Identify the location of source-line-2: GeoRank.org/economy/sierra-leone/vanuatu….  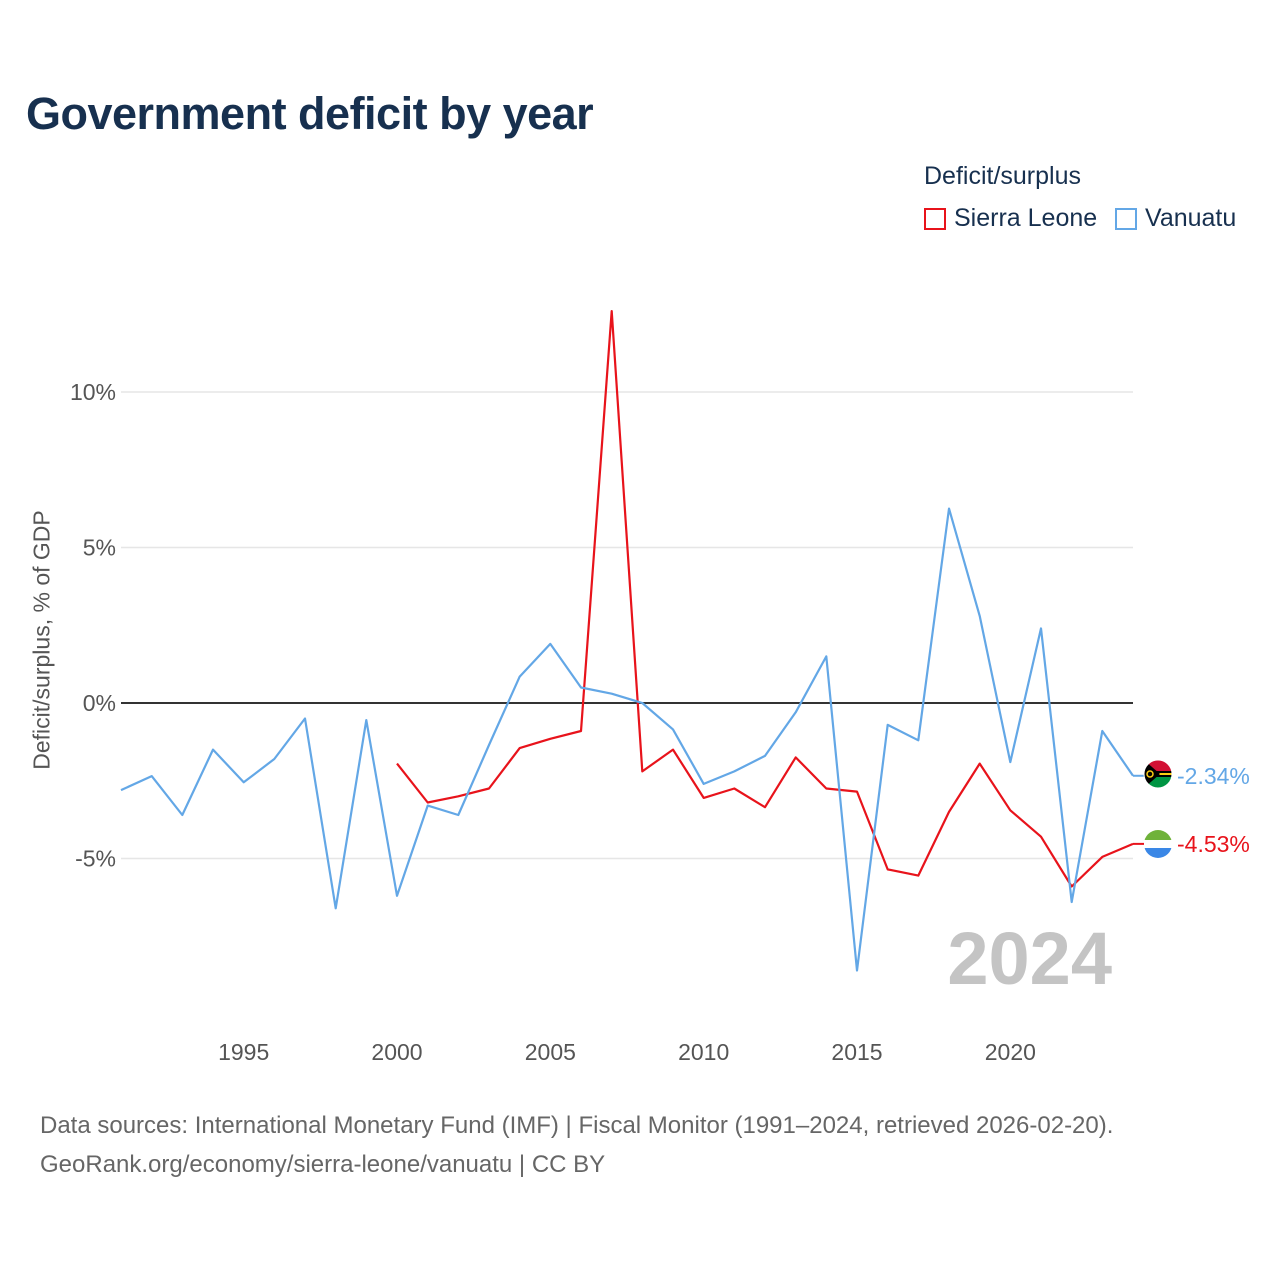
(323, 1164).